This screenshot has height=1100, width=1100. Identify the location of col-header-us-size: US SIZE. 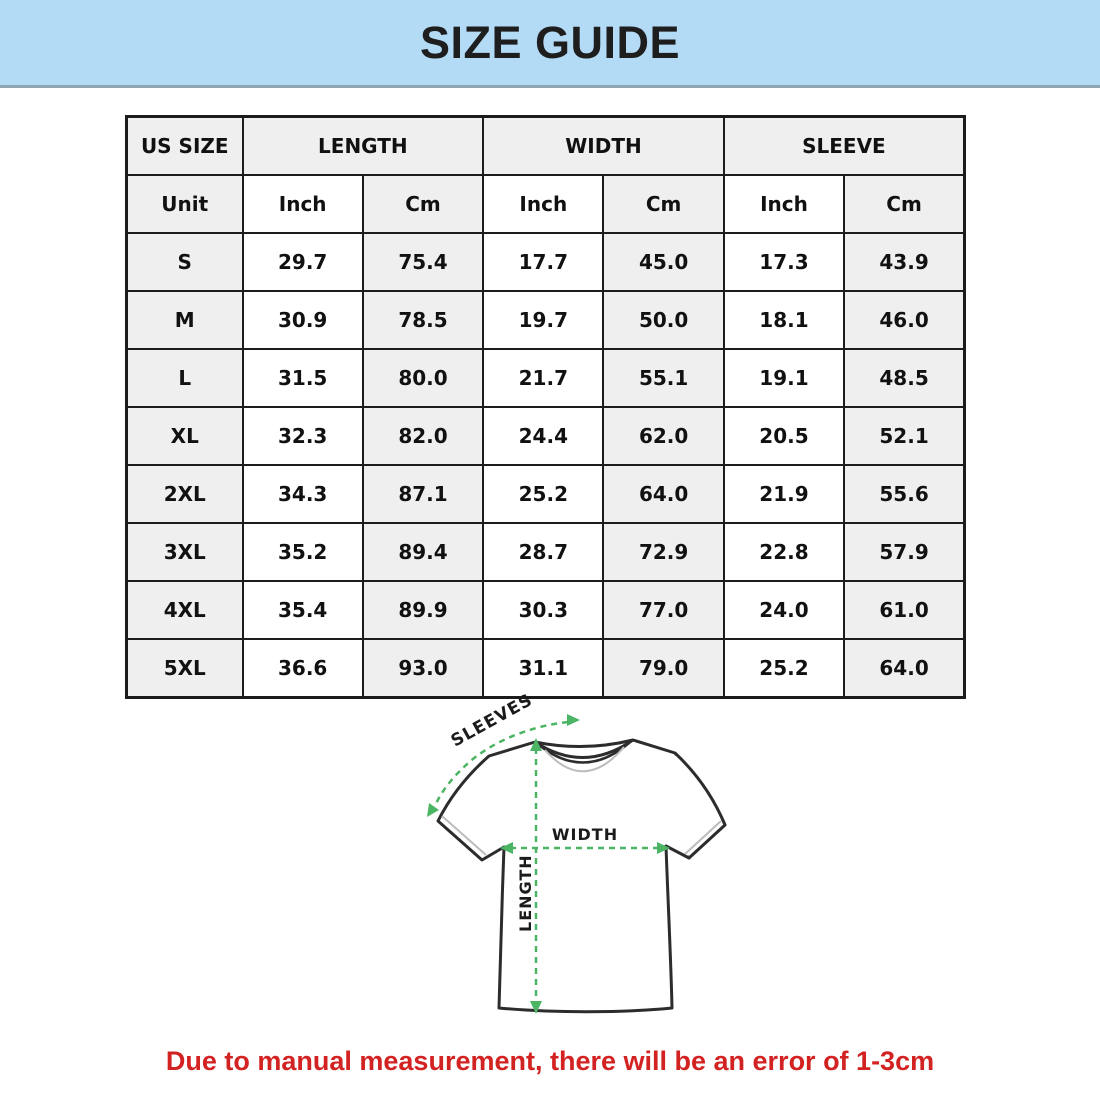
(184, 145).